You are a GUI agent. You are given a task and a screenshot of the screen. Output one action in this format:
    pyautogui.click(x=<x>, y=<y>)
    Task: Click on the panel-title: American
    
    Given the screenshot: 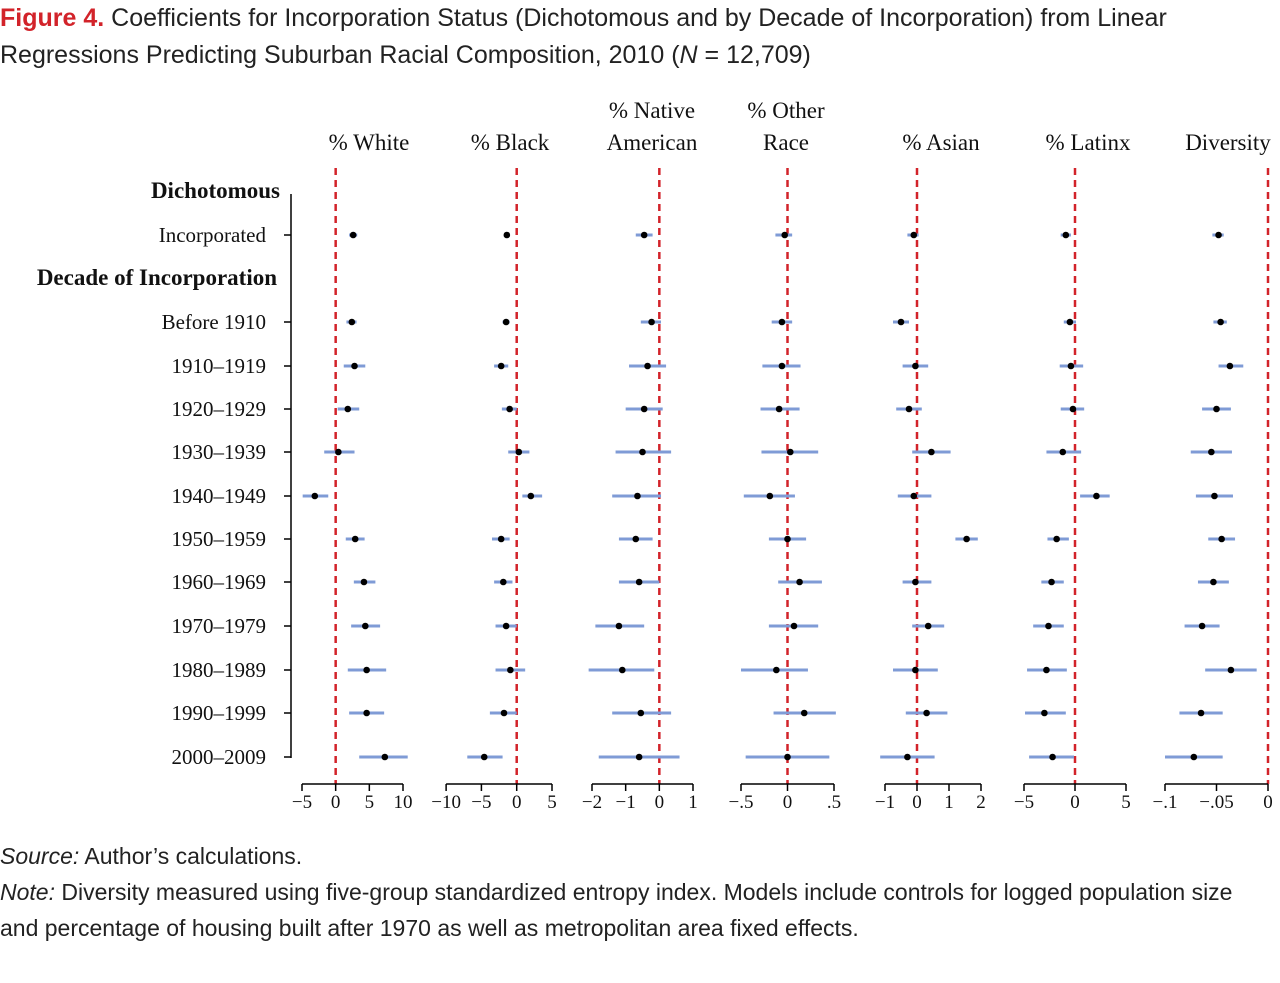 What is the action you would take?
    pyautogui.click(x=652, y=142)
    